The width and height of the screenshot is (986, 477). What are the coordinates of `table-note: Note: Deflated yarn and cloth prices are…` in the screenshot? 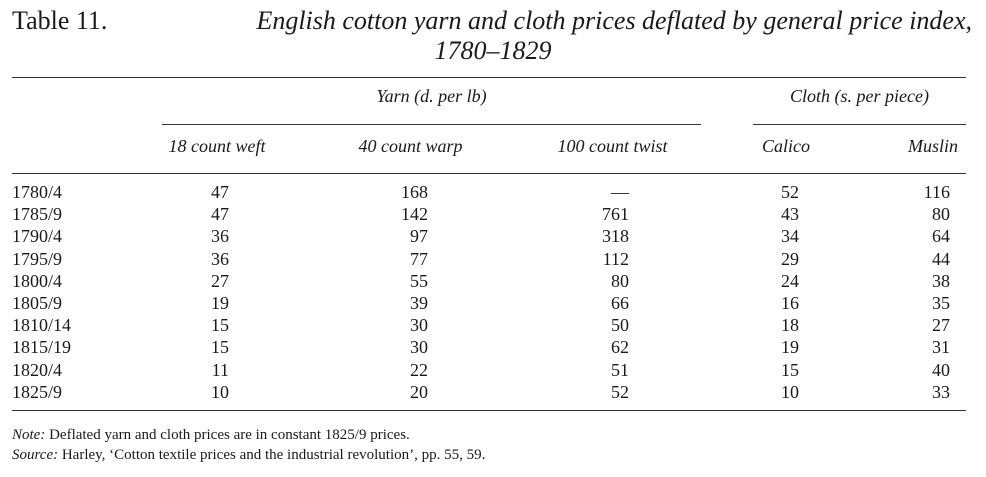 It's located at (211, 435).